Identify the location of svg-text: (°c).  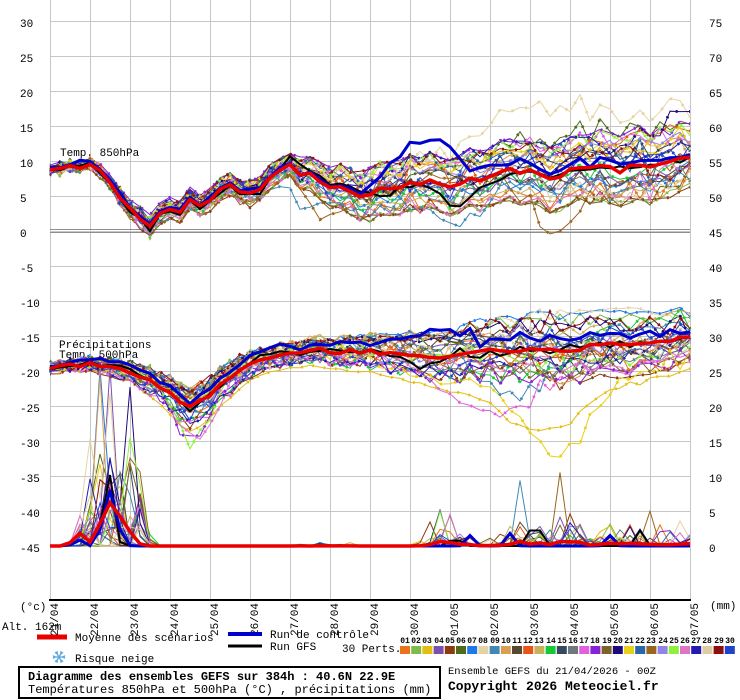
(33, 608).